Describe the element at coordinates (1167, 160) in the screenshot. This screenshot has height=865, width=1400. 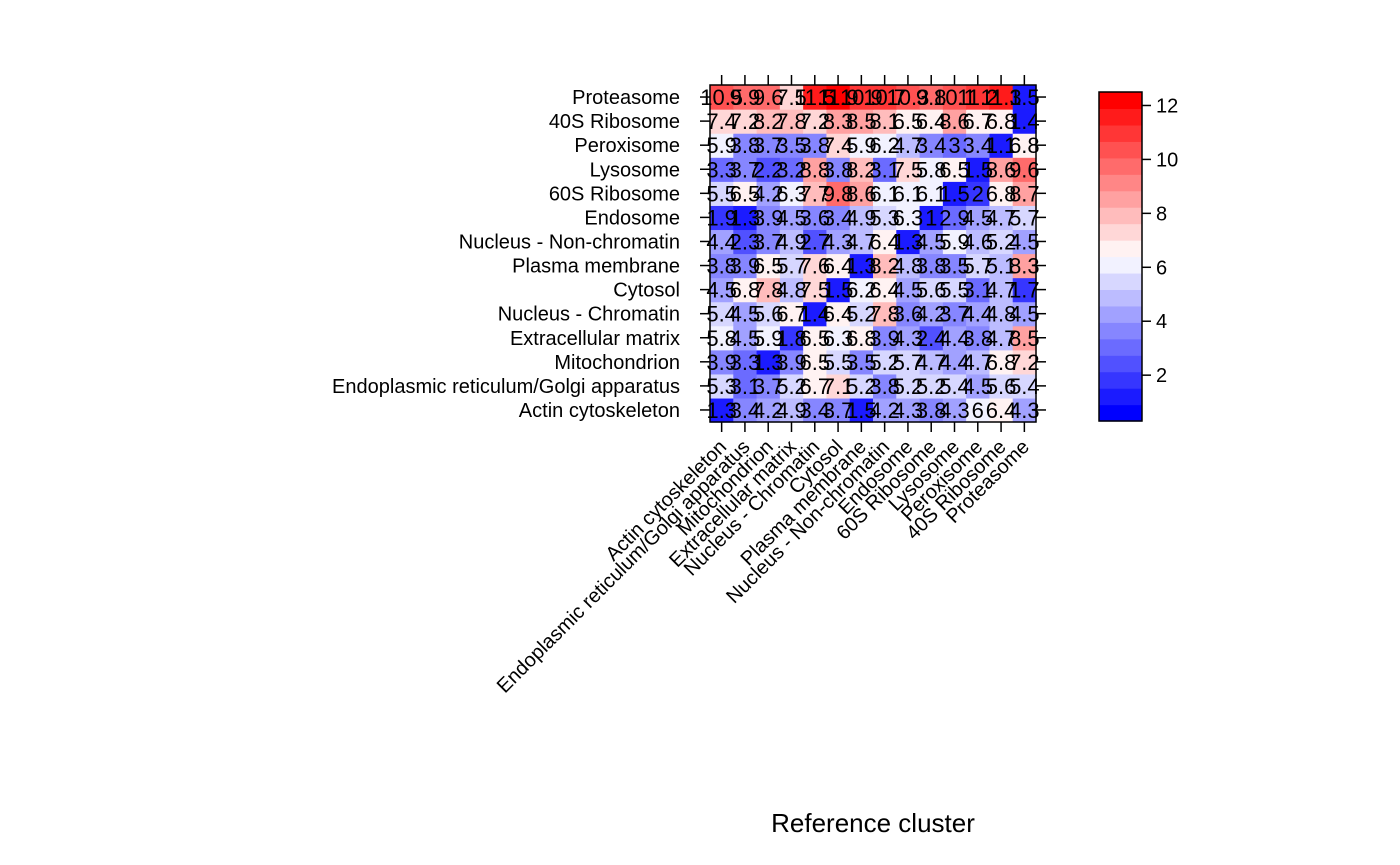
I see `colorbar-tick-label: 10` at that location.